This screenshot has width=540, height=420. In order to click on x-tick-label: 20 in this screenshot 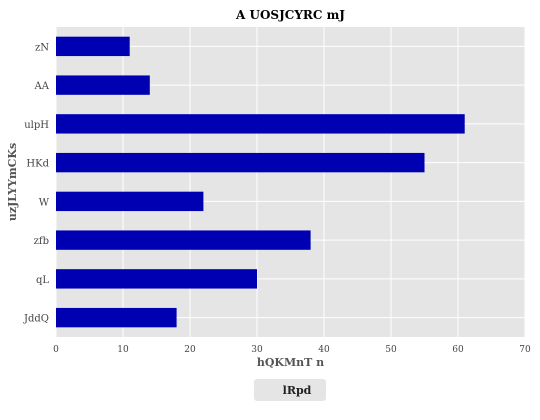, I will do `click(190, 350)`.